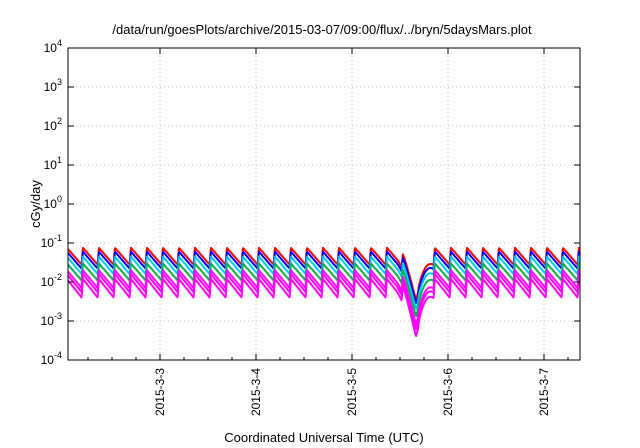 This screenshot has height=448, width=640. I want to click on y-axis-title: cGy/day, so click(35, 204).